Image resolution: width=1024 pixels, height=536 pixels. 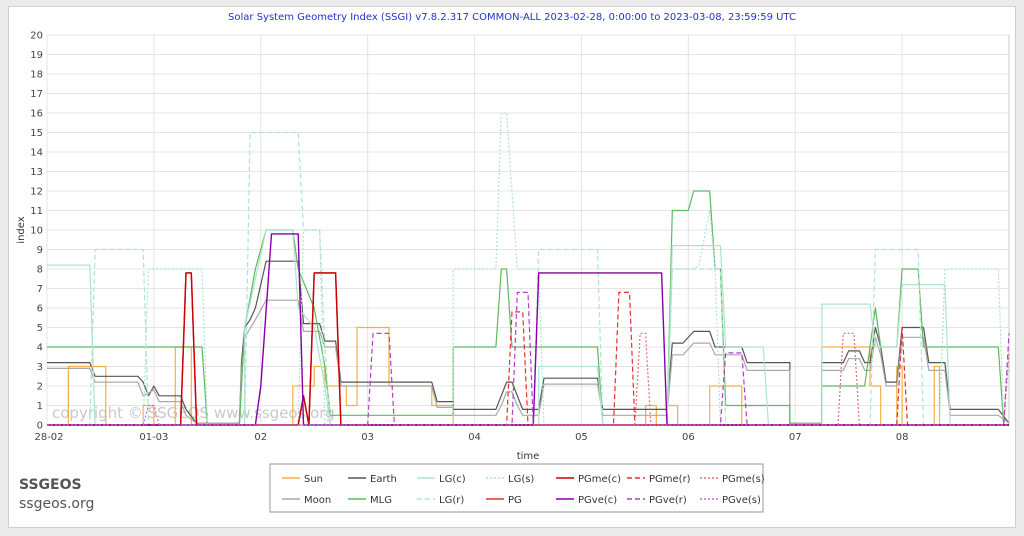 I want to click on legend-label: Moon, so click(x=317, y=500).